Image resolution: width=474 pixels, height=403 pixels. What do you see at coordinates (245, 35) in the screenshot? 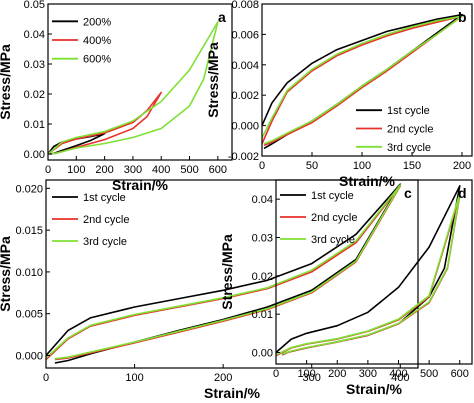
I see `y-tick-label: 0.006` at bounding box center [245, 35].